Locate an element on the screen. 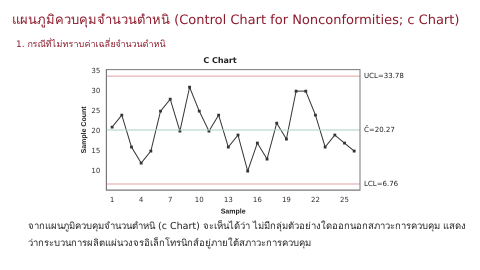 The width and height of the screenshot is (480, 270). text: C Chart is located at coordinates (220, 60).